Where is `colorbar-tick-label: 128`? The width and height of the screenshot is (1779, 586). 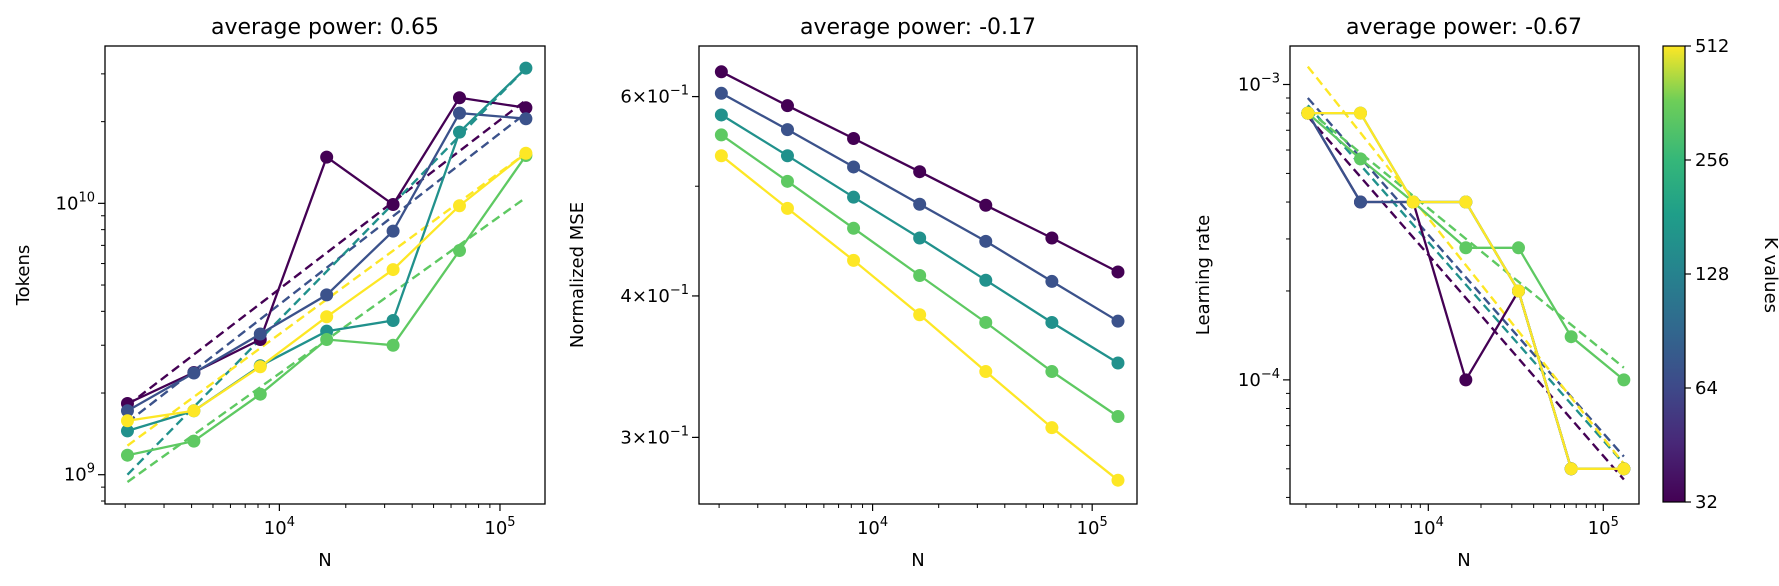
colorbar-tick-label: 128 is located at coordinates (1712, 274).